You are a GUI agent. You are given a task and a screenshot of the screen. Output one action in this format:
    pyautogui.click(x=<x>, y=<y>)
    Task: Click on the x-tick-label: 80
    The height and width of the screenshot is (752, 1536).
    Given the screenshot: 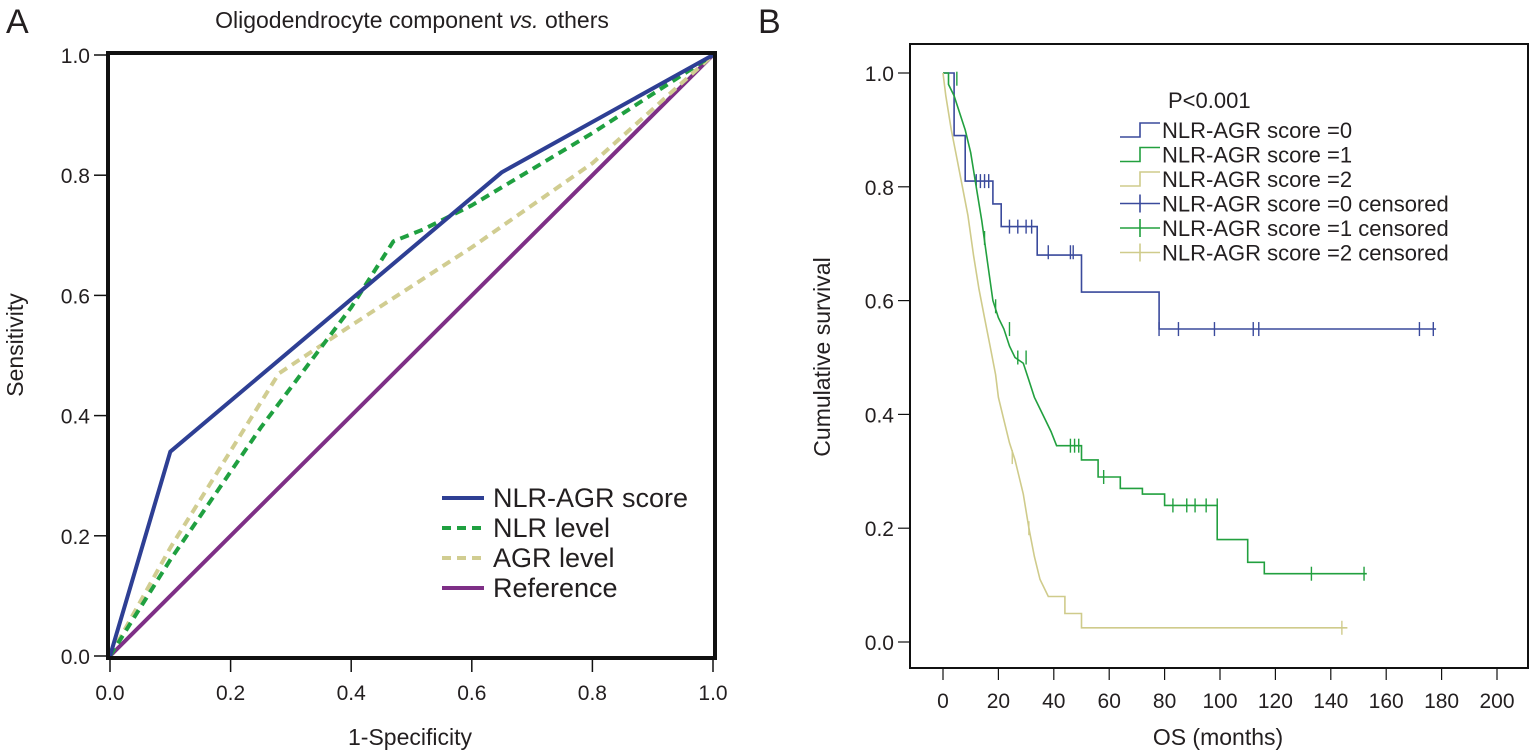 What is the action you would take?
    pyautogui.click(x=1164, y=701)
    